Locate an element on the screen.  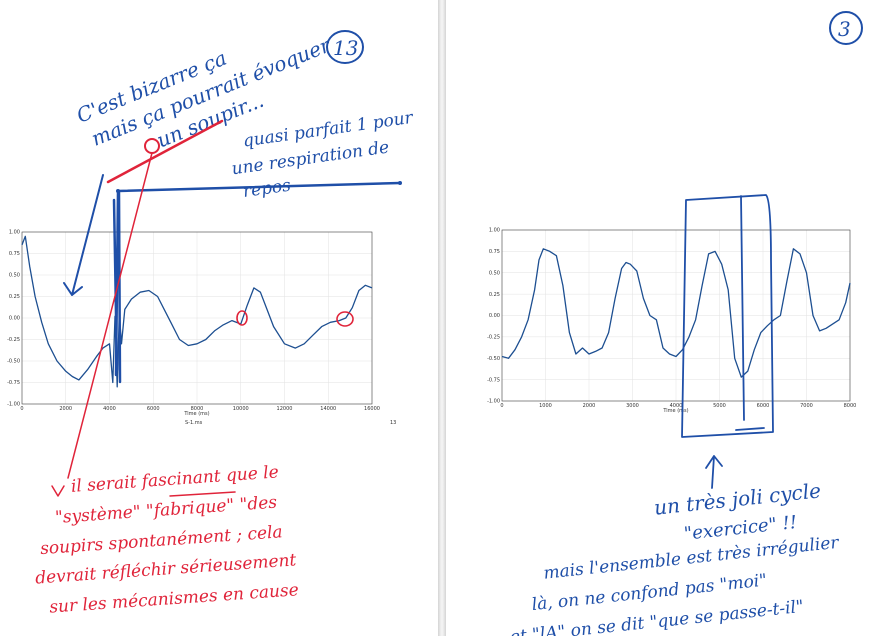
red-underline-fascinant is located at coordinates (202, 494).